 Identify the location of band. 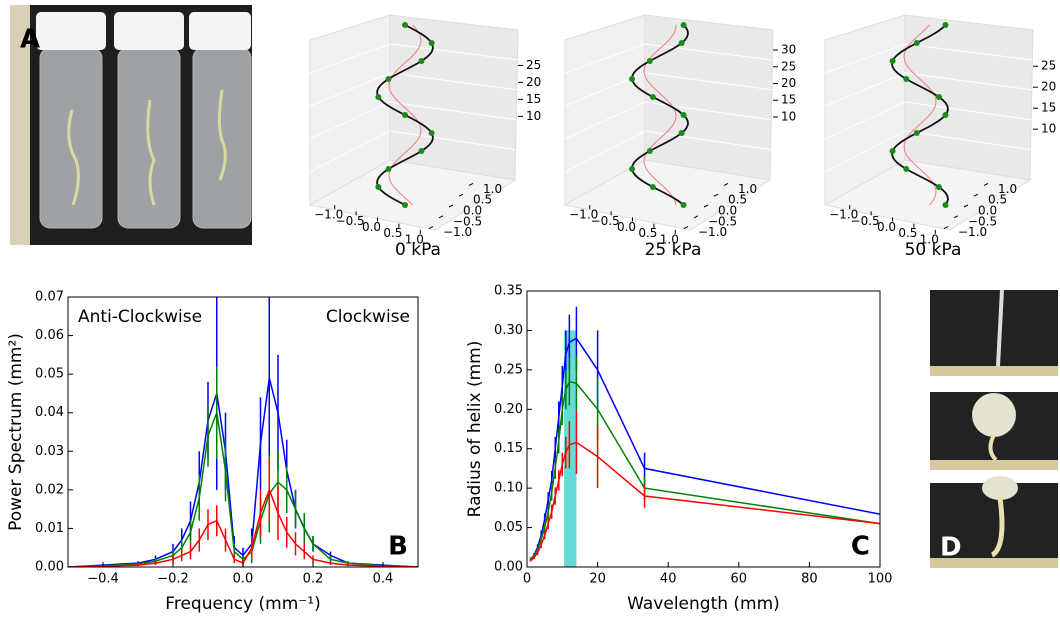
(570, 448).